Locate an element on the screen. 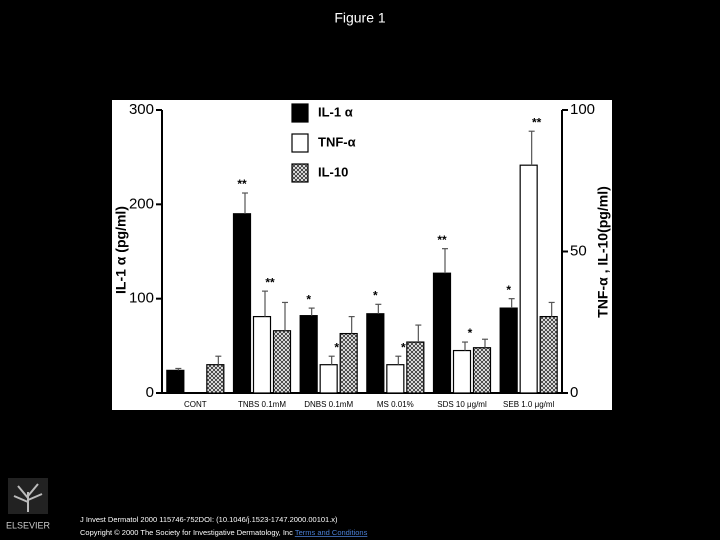  y-tick-label: 0 is located at coordinates (150, 392).